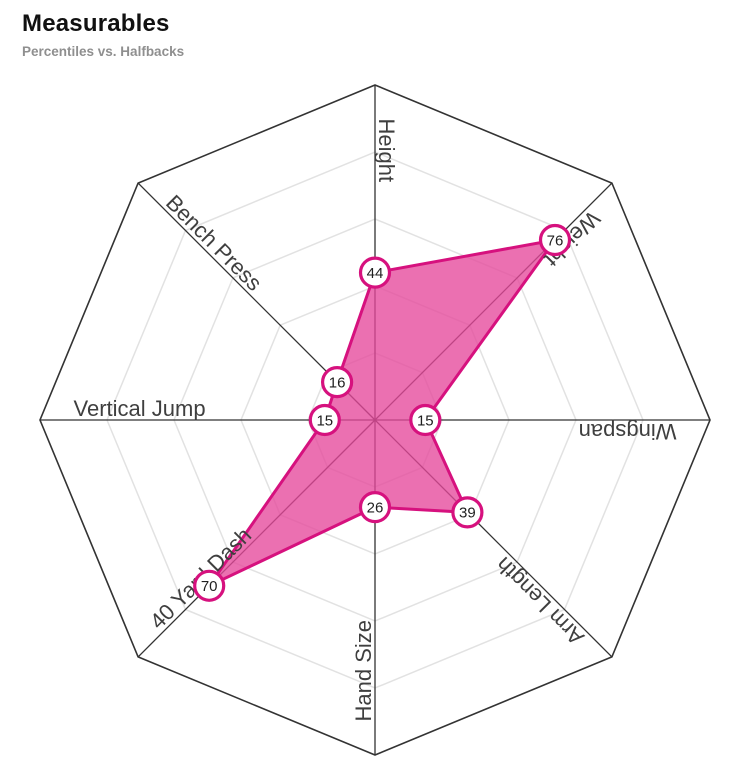 The width and height of the screenshot is (749, 760). I want to click on axis-label: Vertical Jump, so click(140, 408).